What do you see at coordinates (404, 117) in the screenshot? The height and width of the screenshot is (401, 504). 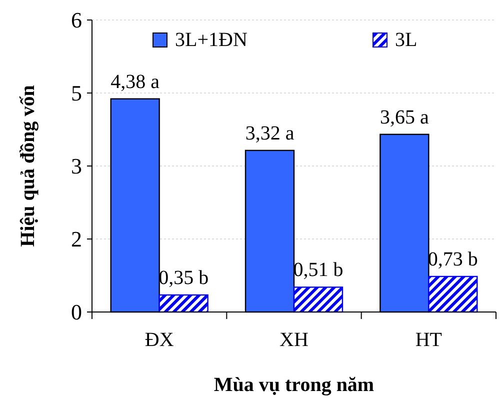 I see `data-label: 3,65 a` at bounding box center [404, 117].